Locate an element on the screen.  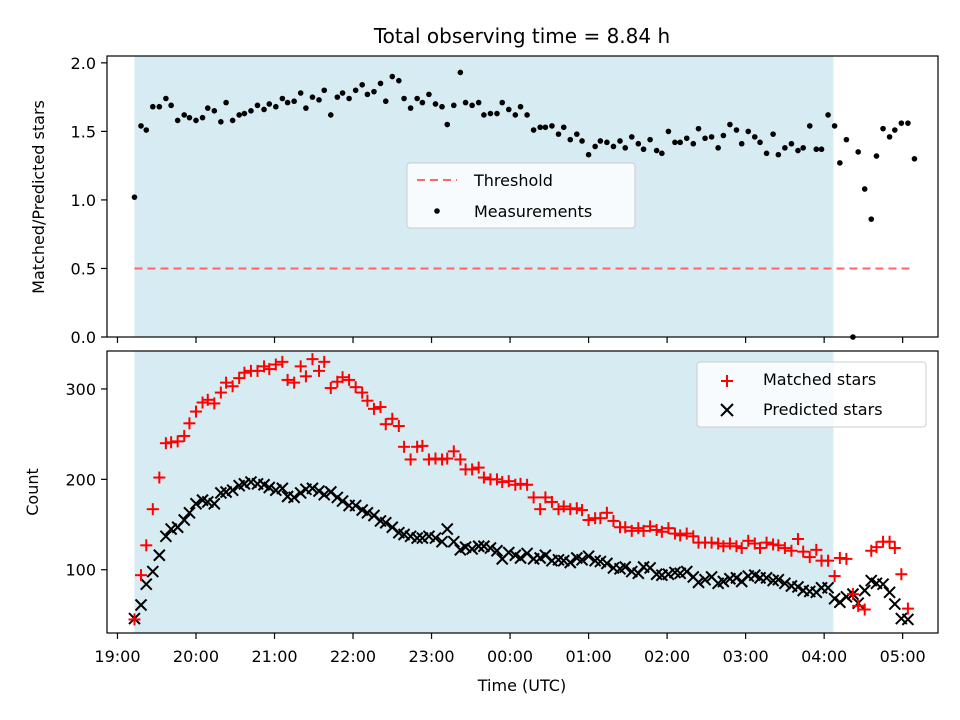
bottom-y-axis-label: Count is located at coordinates (32, 492).